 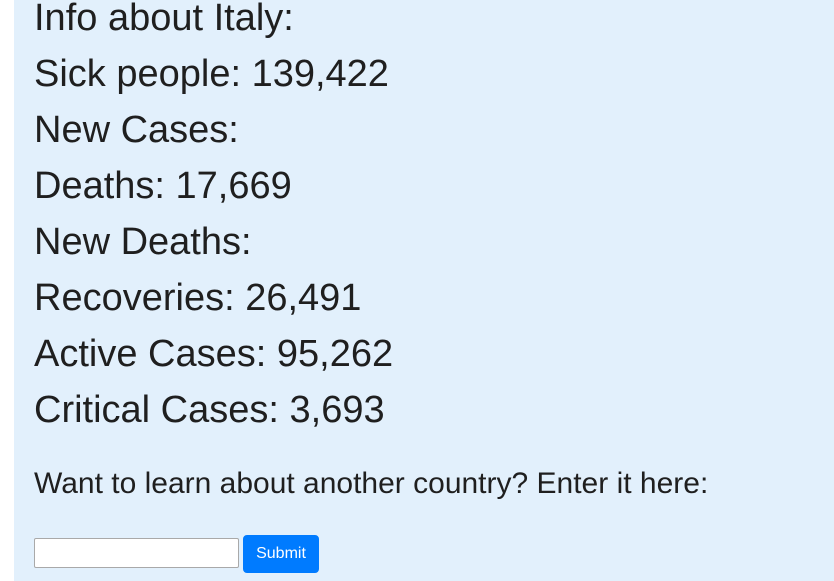 What do you see at coordinates (143, 242) in the screenshot?
I see `new-deaths-stat: New Deaths:` at bounding box center [143, 242].